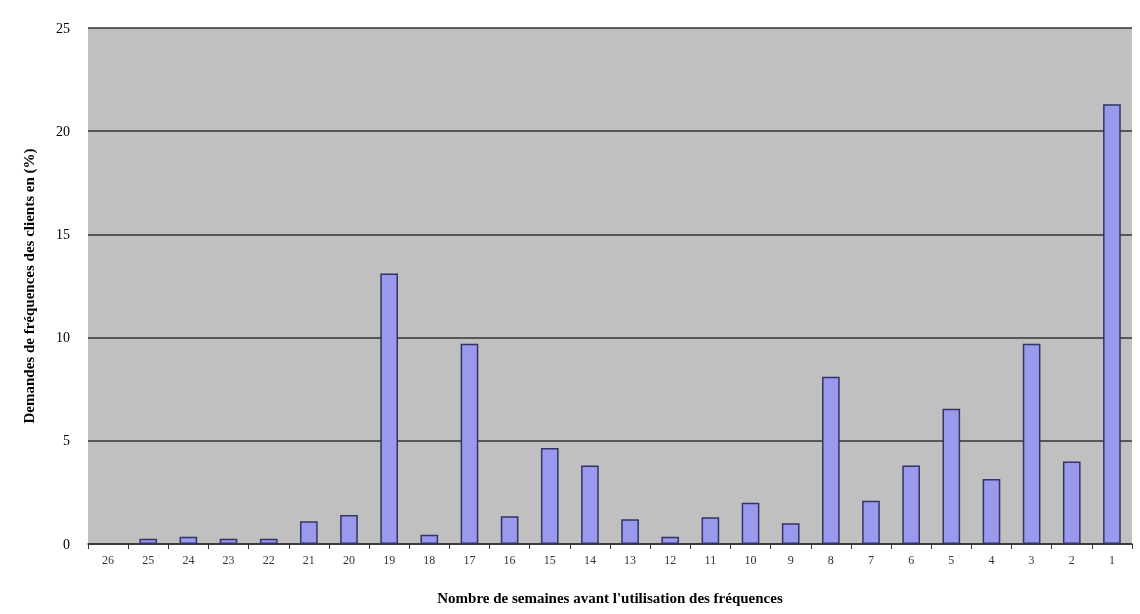 Image resolution: width=1140 pixels, height=614 pixels. I want to click on y-tick-label: 0, so click(66, 544).